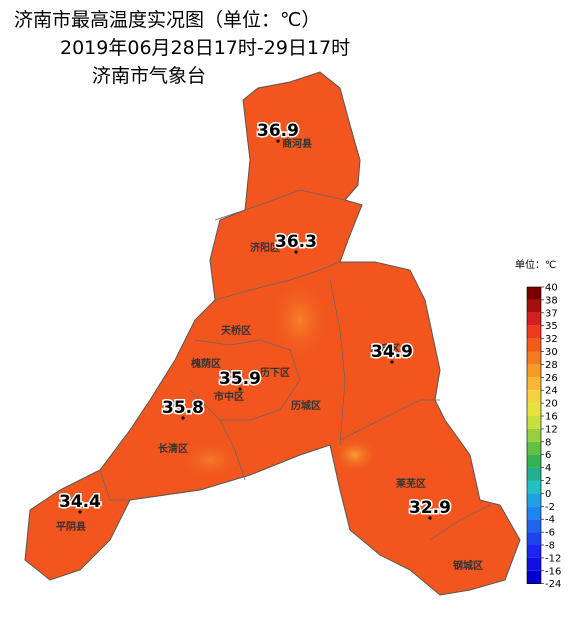 The image size is (580, 628). Describe the element at coordinates (275, 373) in the screenshot. I see `district-label: 历下区` at that location.